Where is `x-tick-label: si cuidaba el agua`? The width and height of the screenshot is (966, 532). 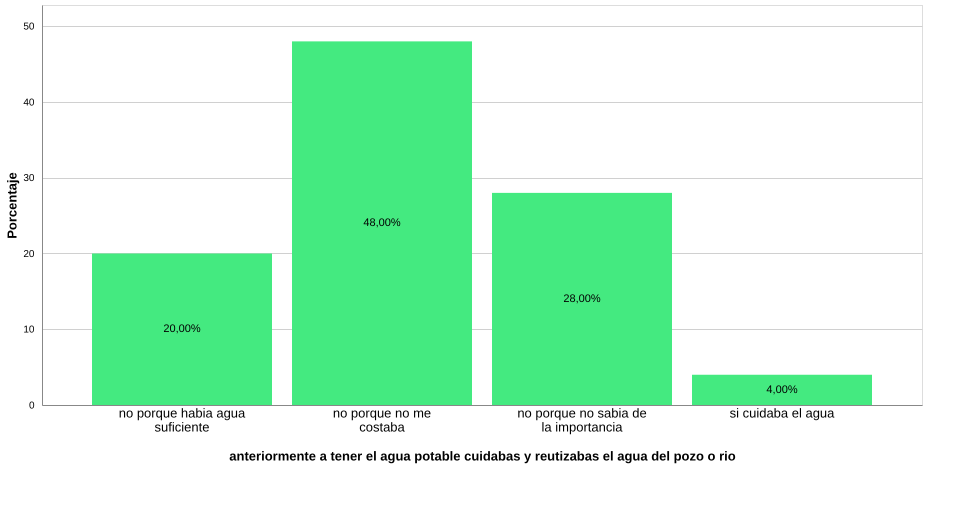
x-tick-label: si cuidaba el agua is located at coordinates (783, 413).